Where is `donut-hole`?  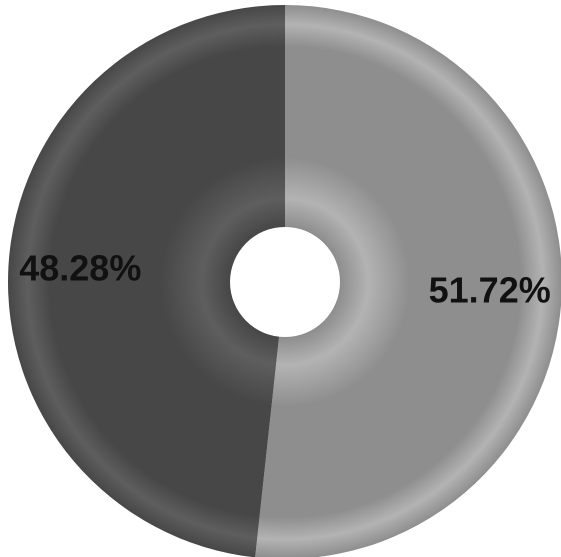 donut-hole is located at coordinates (285, 282).